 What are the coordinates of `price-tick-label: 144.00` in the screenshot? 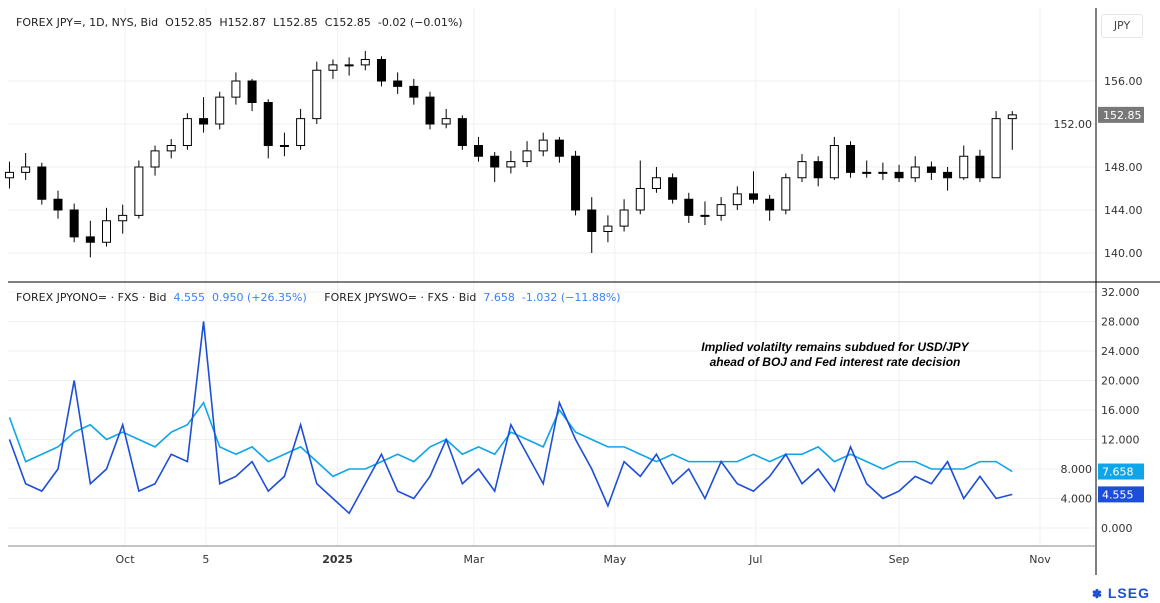 It's located at (1123, 210).